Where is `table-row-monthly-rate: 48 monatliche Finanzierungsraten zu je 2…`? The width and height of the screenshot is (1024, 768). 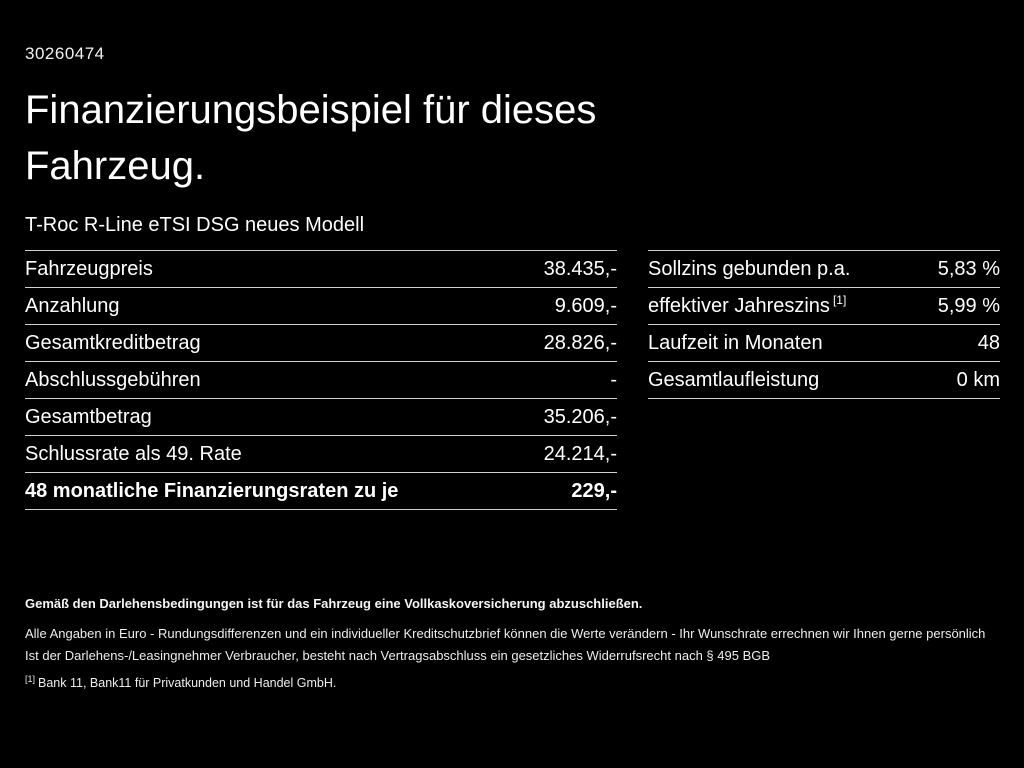
table-row-monthly-rate: 48 monatliche Finanzierungsraten zu je 2… is located at coordinates (321, 491).